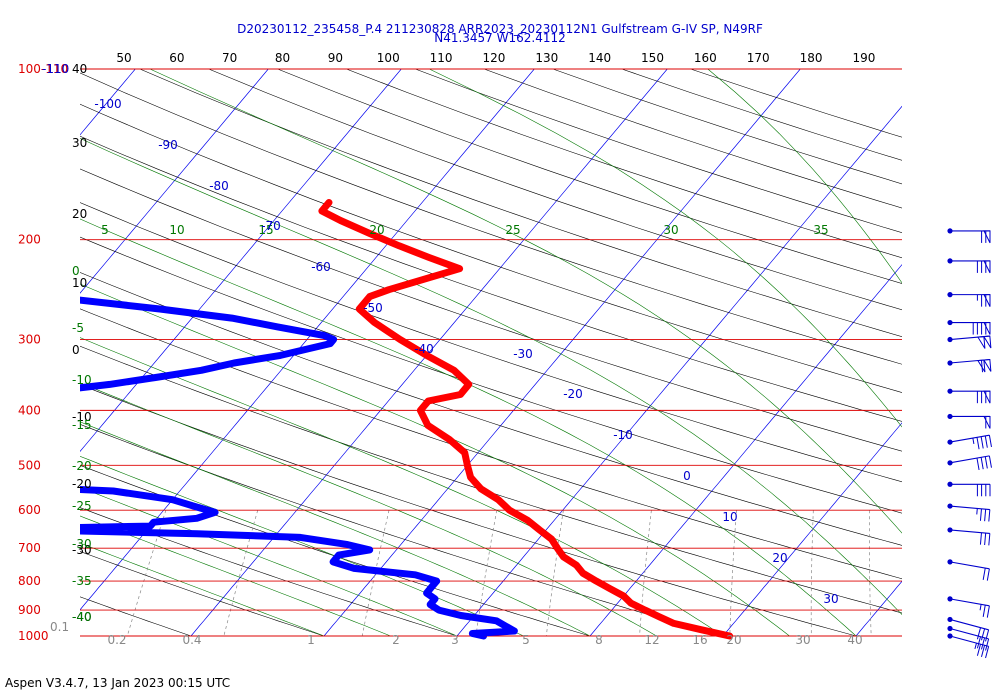 This screenshot has height=700, width=1000. Describe the element at coordinates (311, 640) in the screenshot. I see `mixing-ratio-label: 1` at that location.